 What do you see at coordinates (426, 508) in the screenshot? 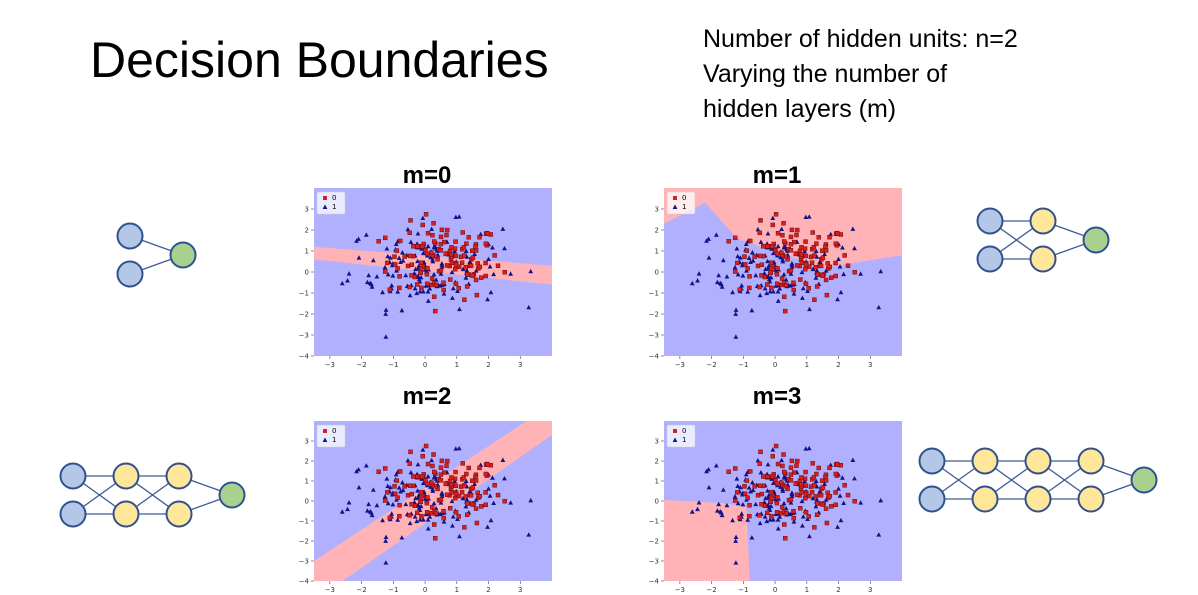
I see `decision-plot-m2: −3 −2 −1 0 1 2 3 −4 −3 −2 −1 0 1 2 3 0 1` at bounding box center [426, 508].